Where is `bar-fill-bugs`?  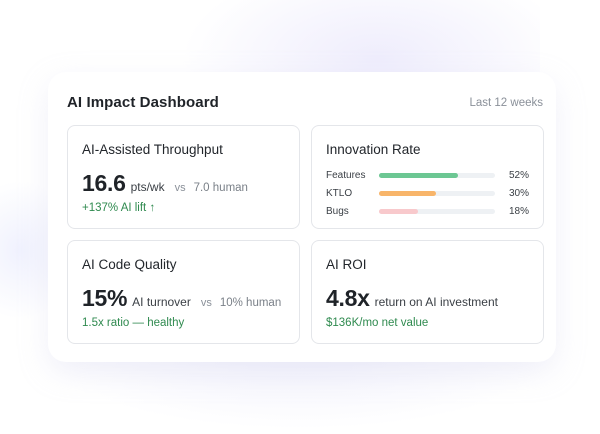 bar-fill-bugs is located at coordinates (399, 211).